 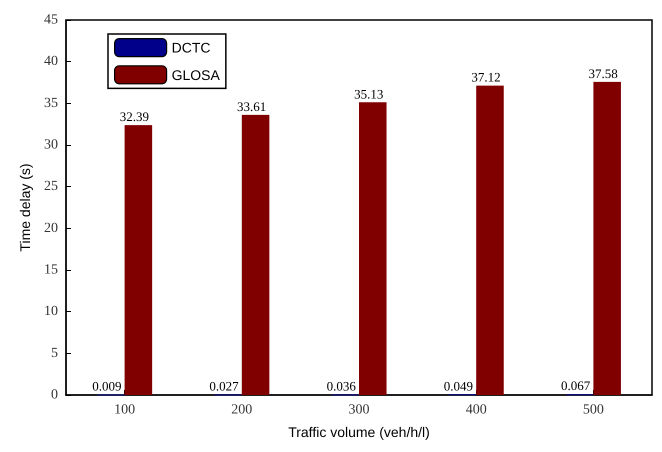 What do you see at coordinates (51, 228) in the screenshot?
I see `y-tick-label: 20` at bounding box center [51, 228].